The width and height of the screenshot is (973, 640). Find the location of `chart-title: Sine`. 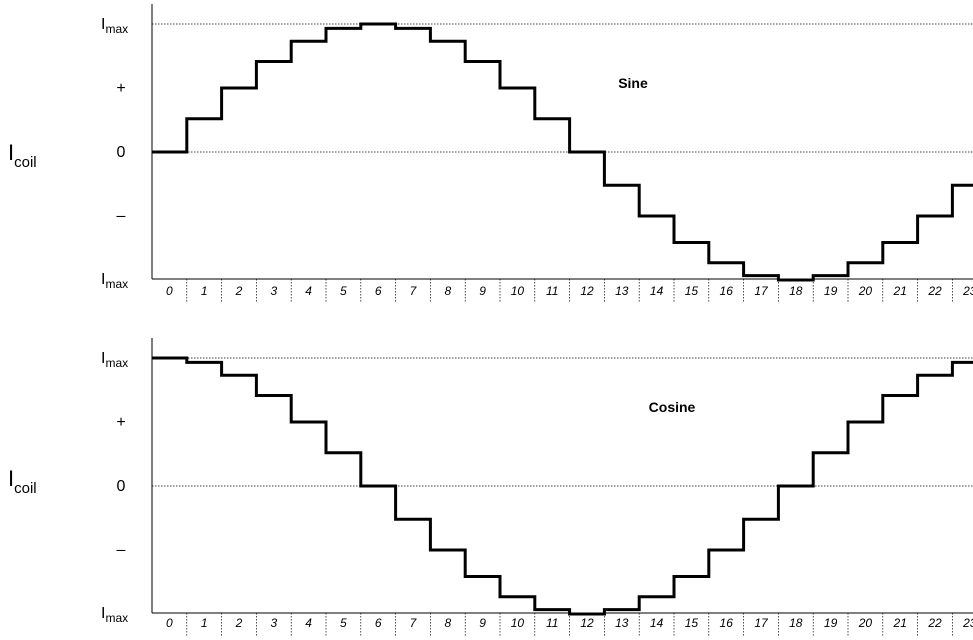

chart-title: Sine is located at coordinates (633, 83).